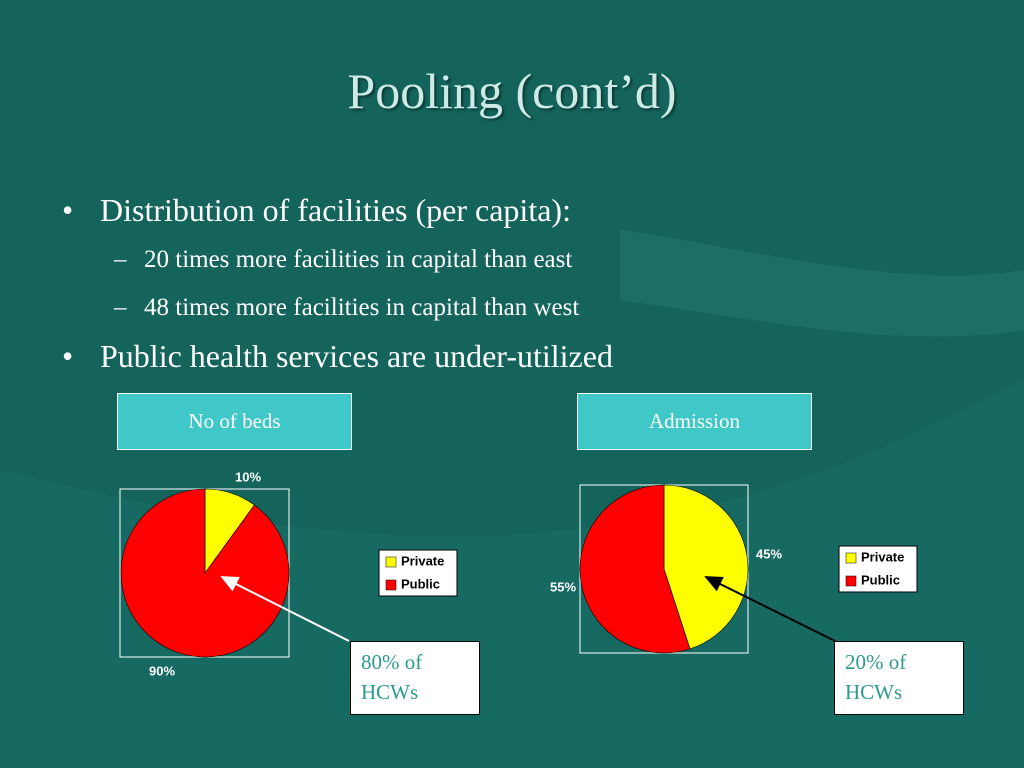  What do you see at coordinates (162, 670) in the screenshot?
I see `pie-data-label: 90%` at bounding box center [162, 670].